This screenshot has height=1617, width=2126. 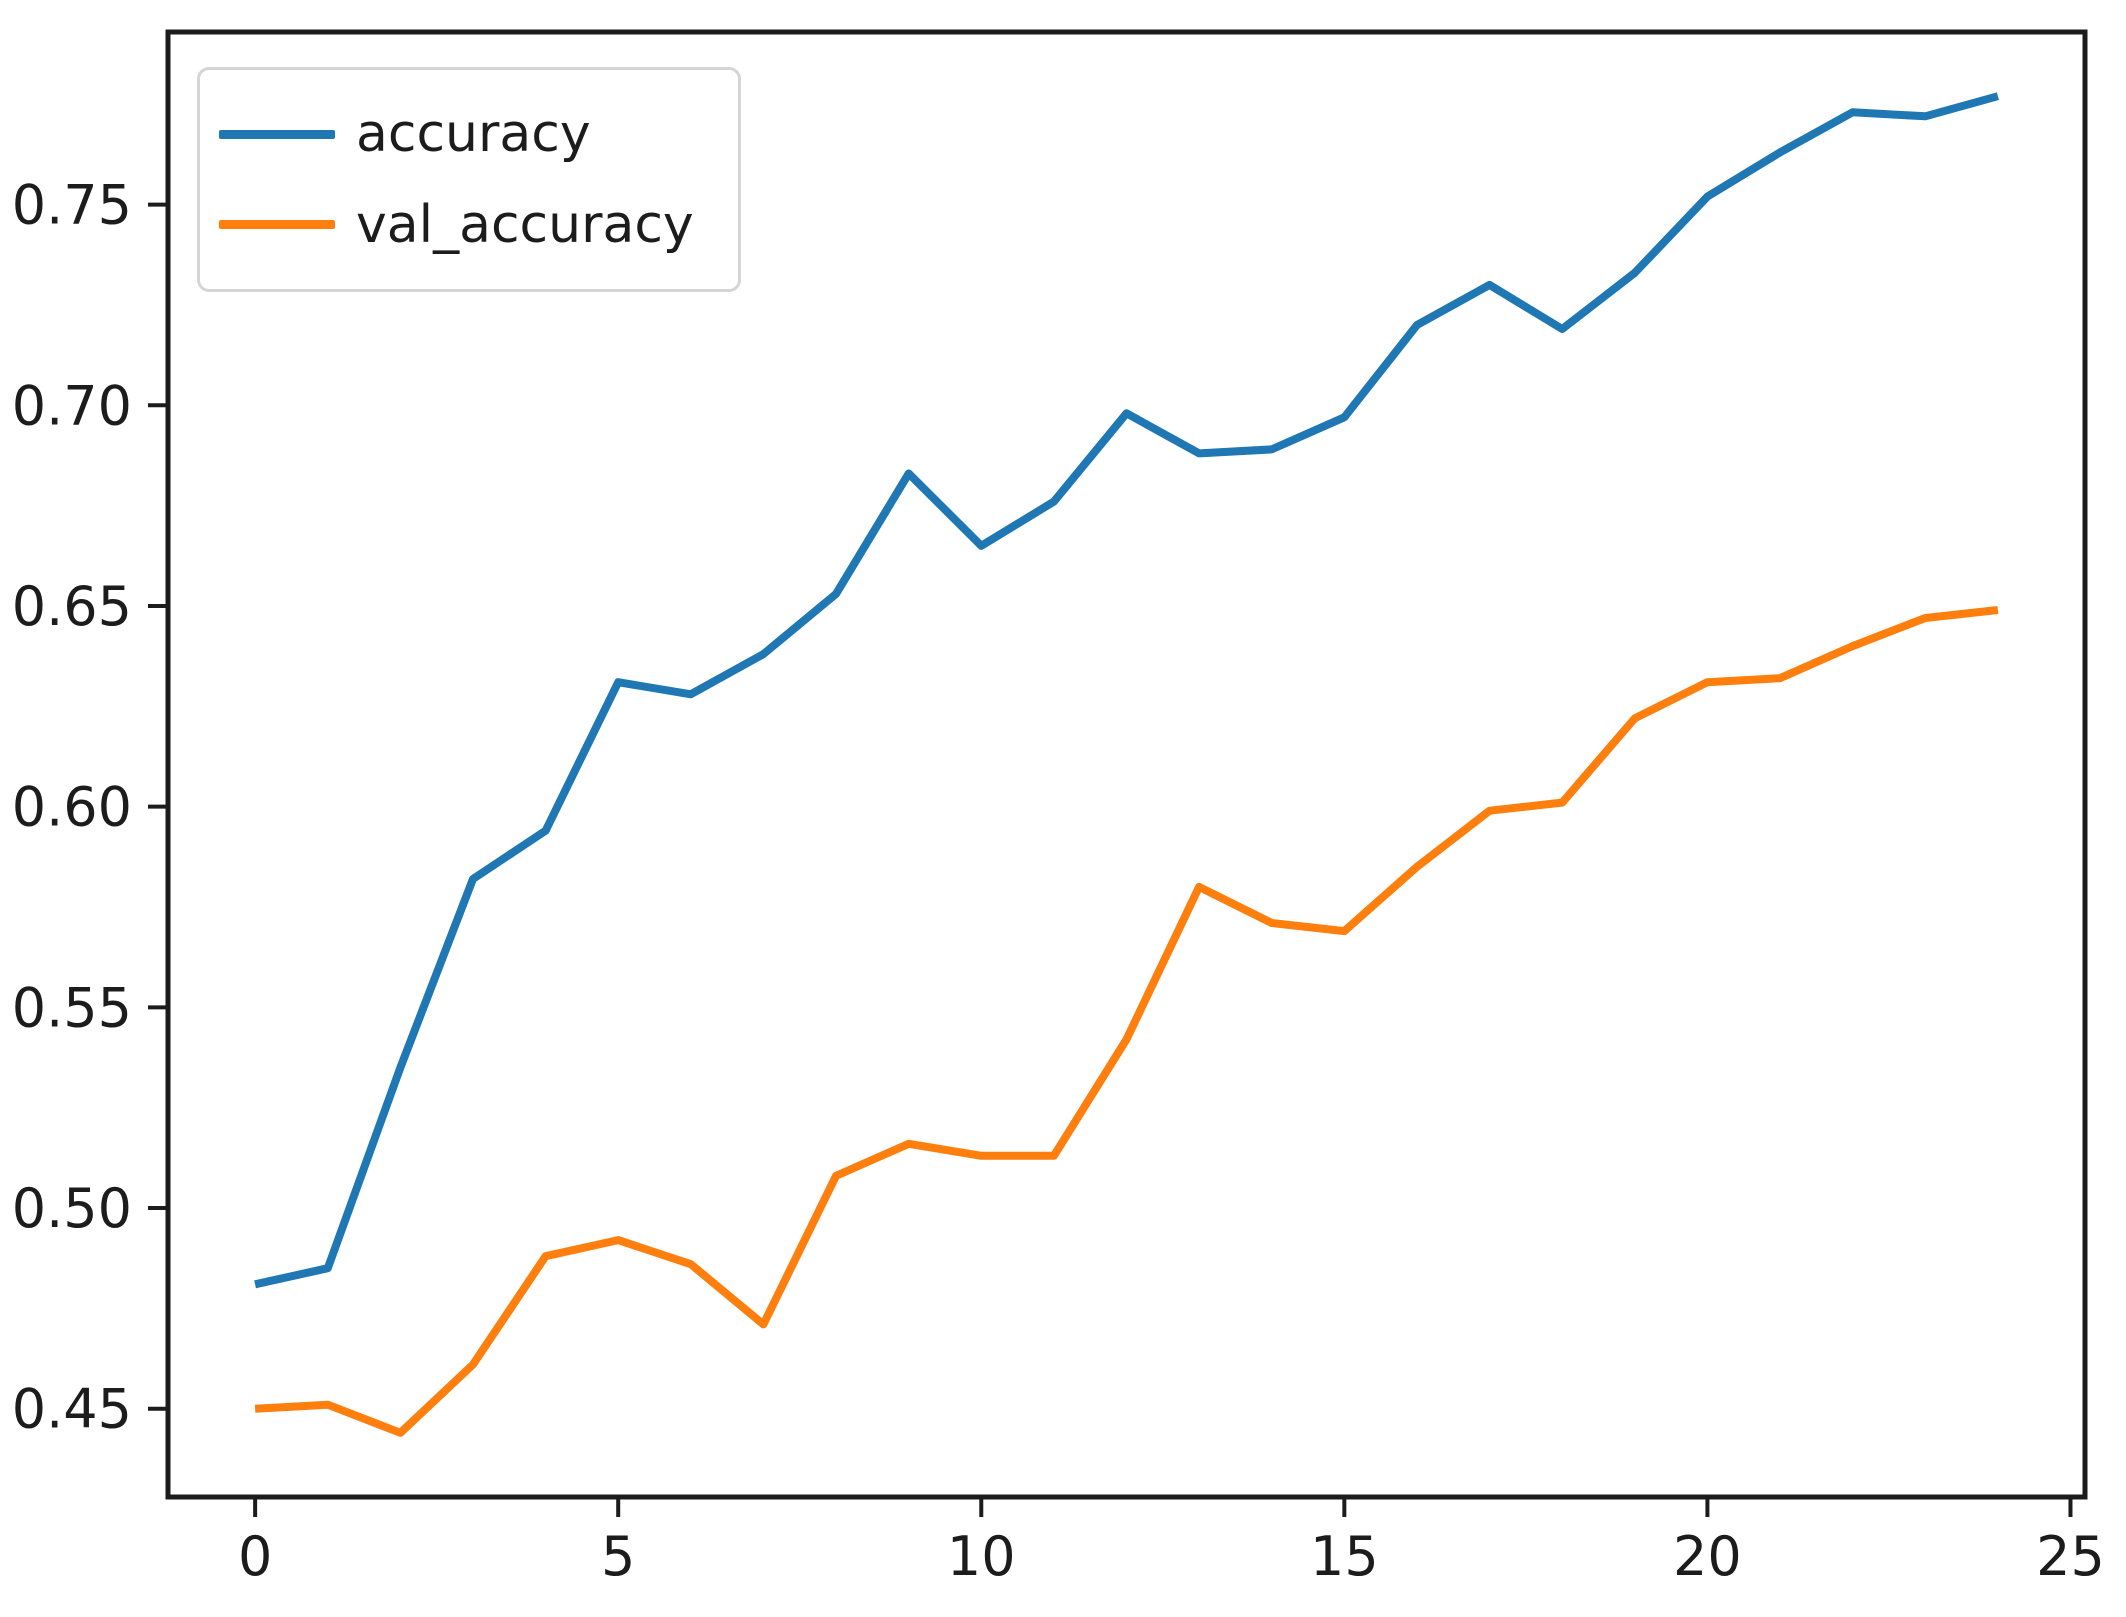 I want to click on y-tick-label: 0.70, so click(x=72, y=405).